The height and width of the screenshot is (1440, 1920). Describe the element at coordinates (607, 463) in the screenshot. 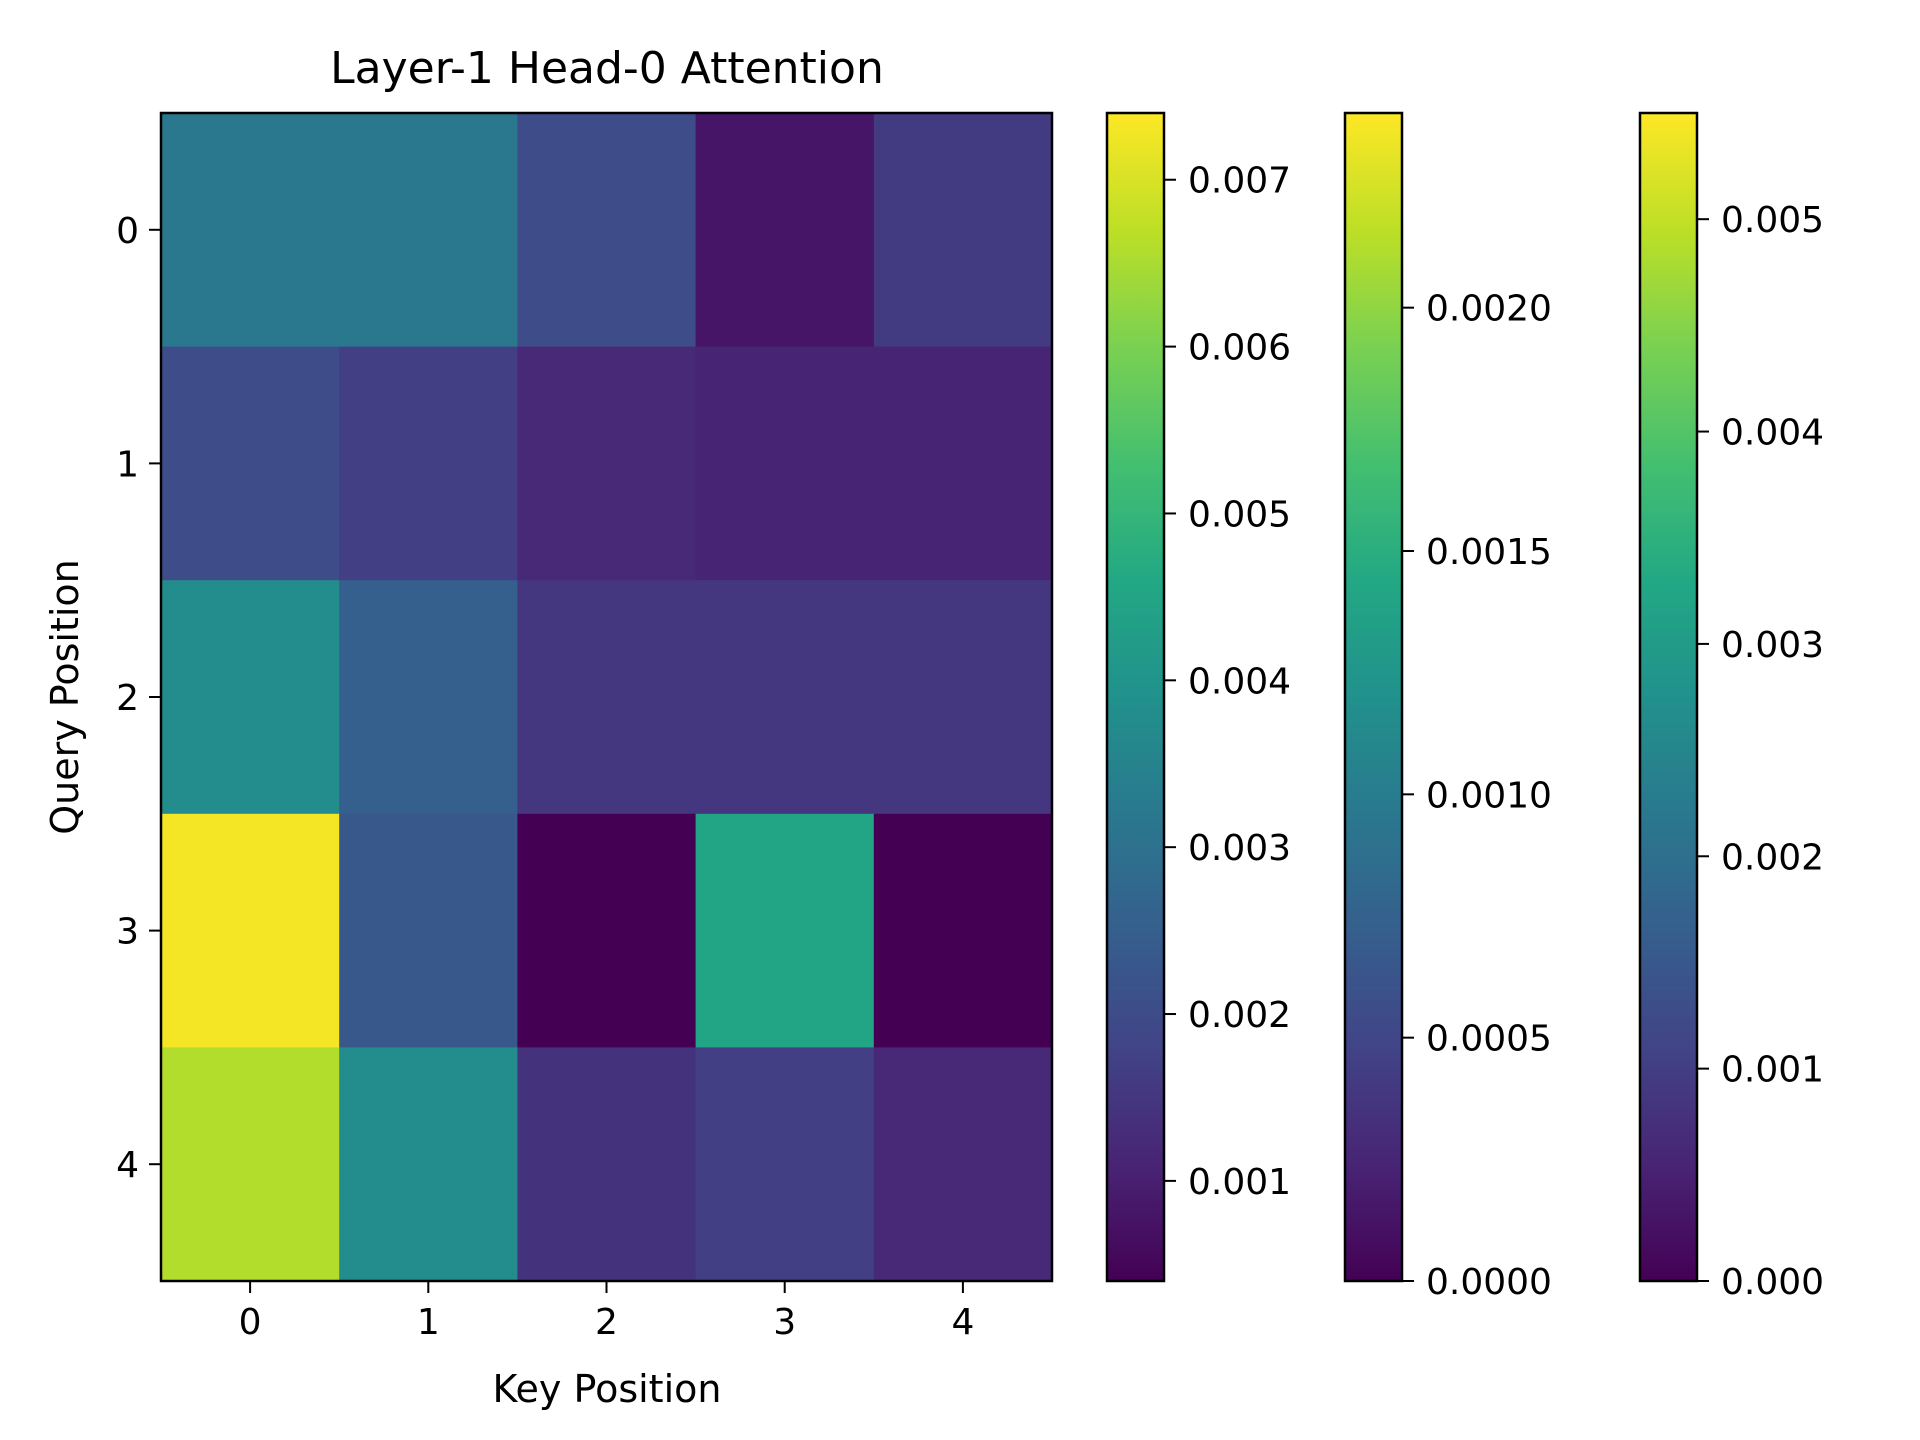

I see `heatmap-cell-r1-c2` at that location.